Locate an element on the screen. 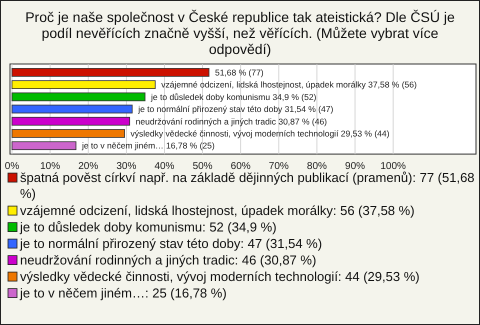 This screenshot has height=325, width=480. legend-label: je to normální přirozený stav této doby: 47 (31,54 %) is located at coordinates (170, 244).